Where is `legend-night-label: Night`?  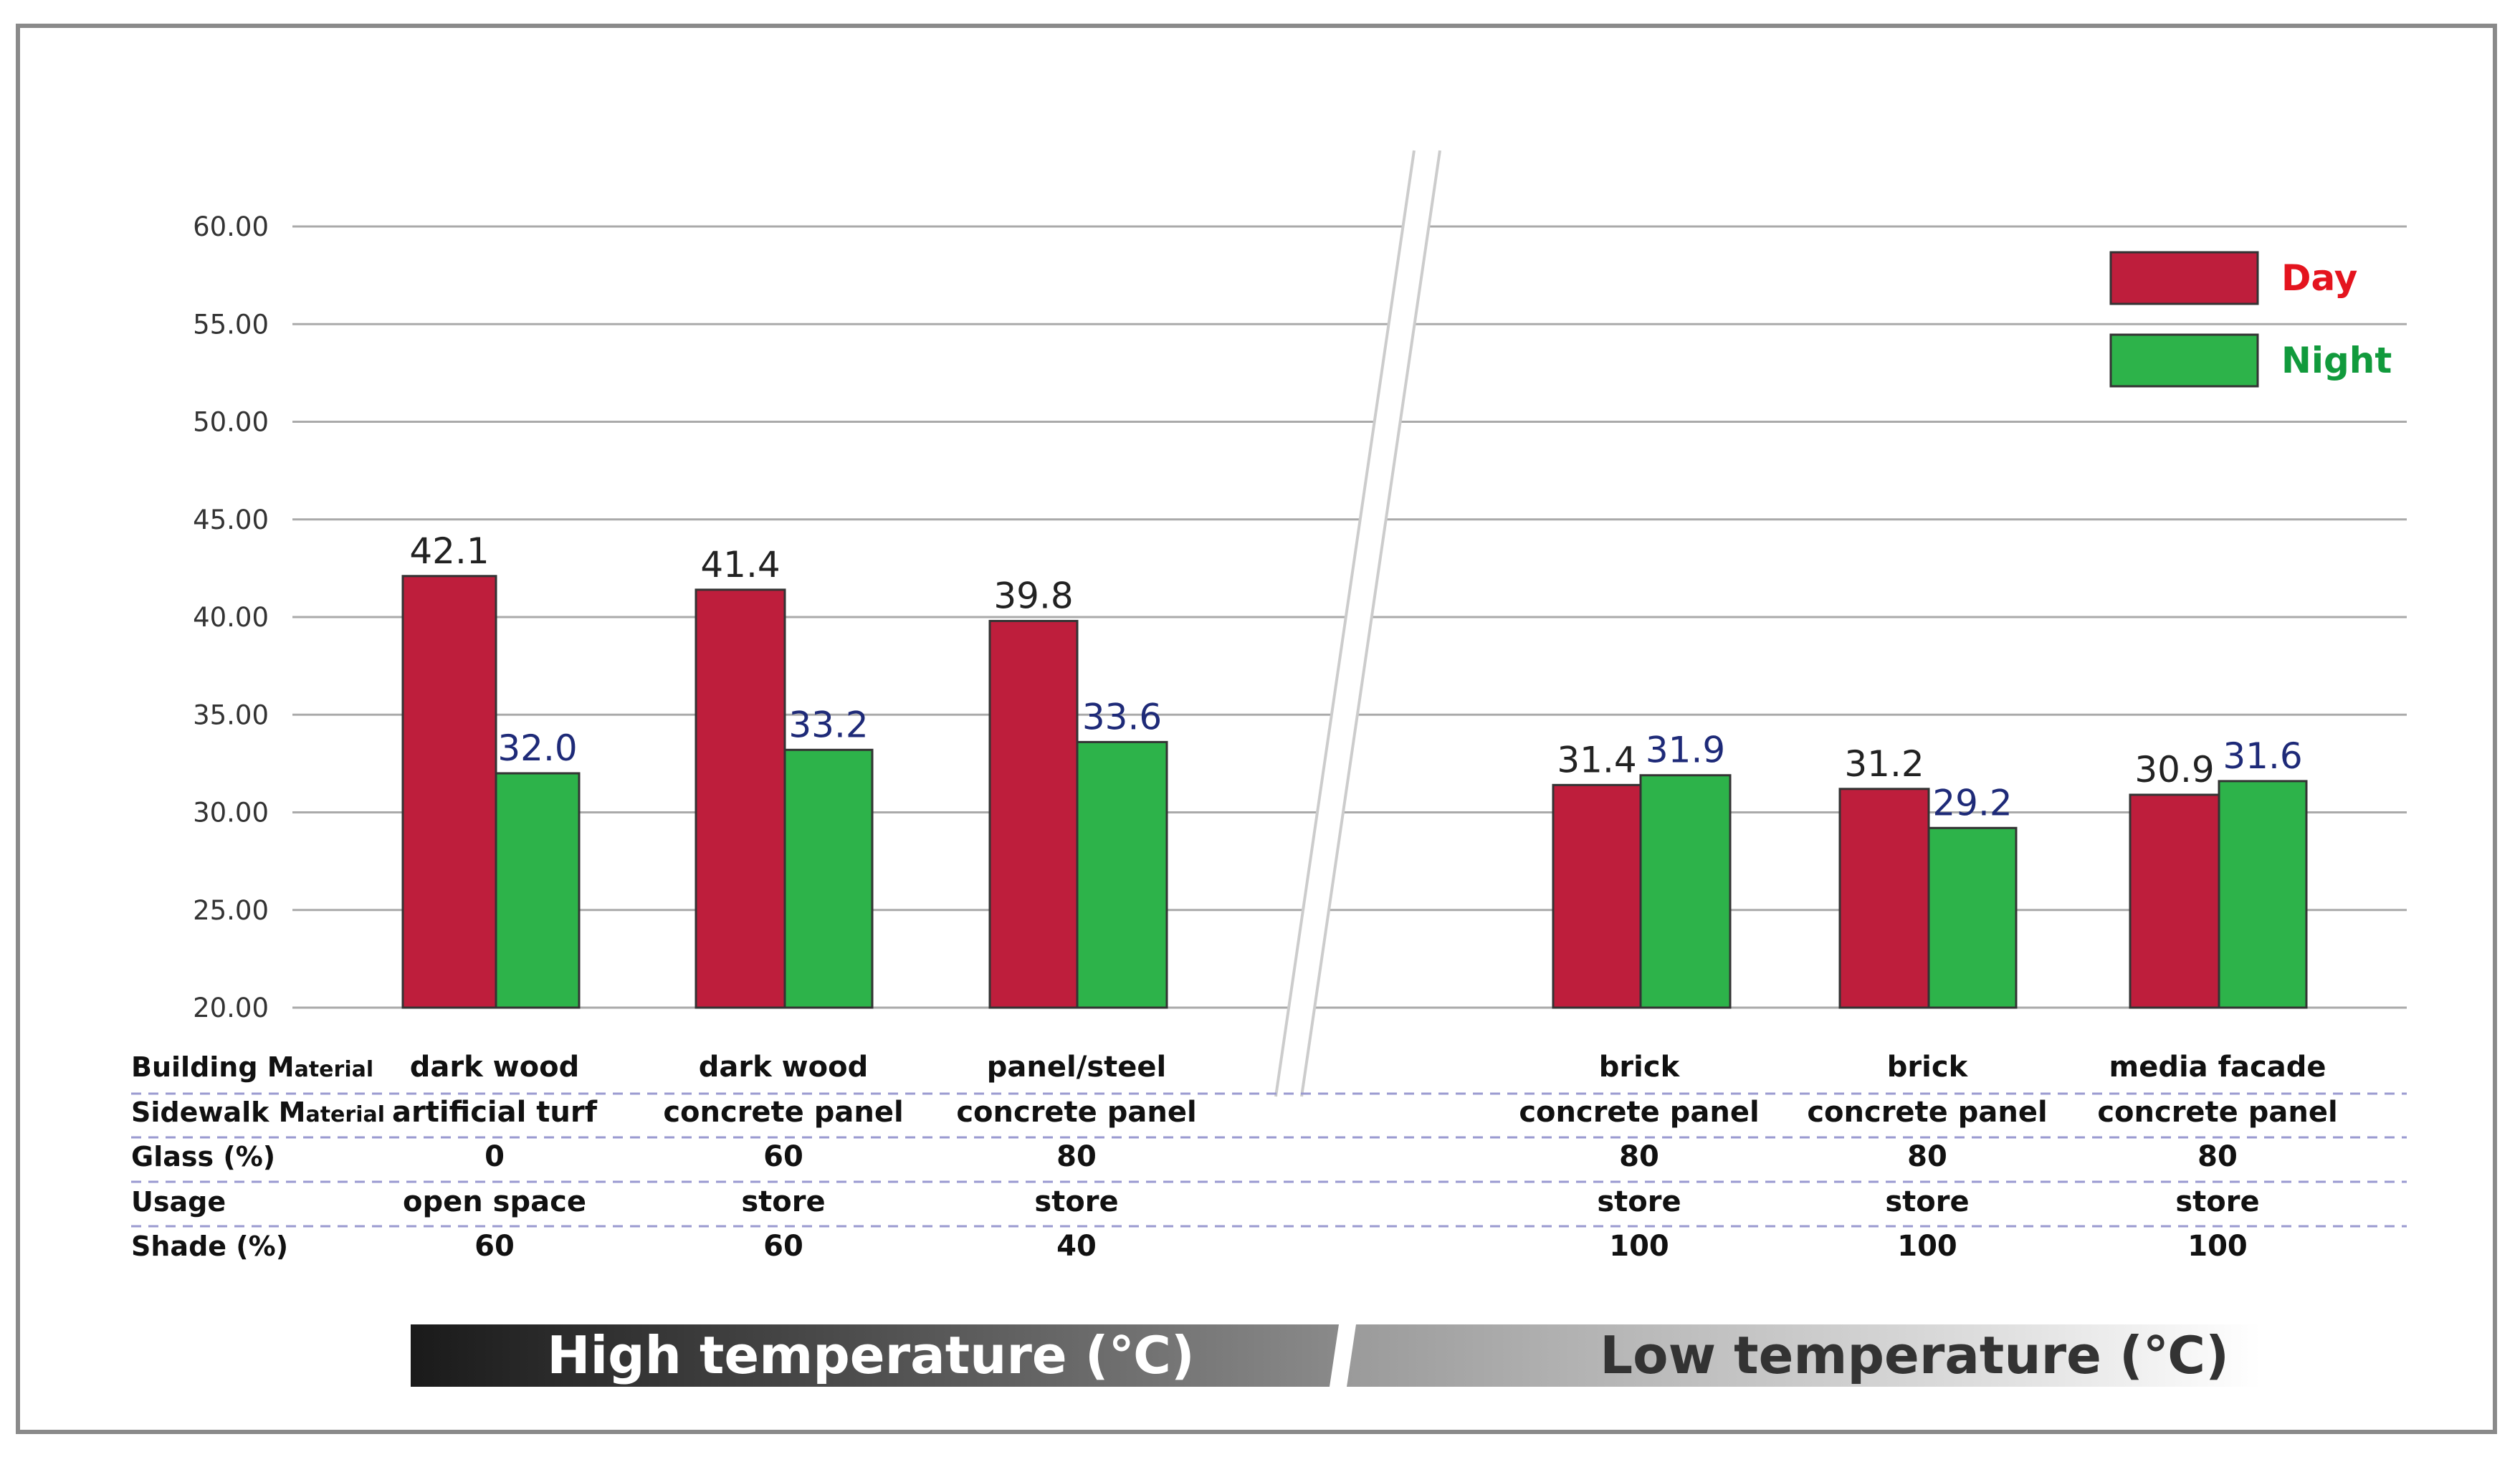 legend-night-label: Night is located at coordinates (2336, 360).